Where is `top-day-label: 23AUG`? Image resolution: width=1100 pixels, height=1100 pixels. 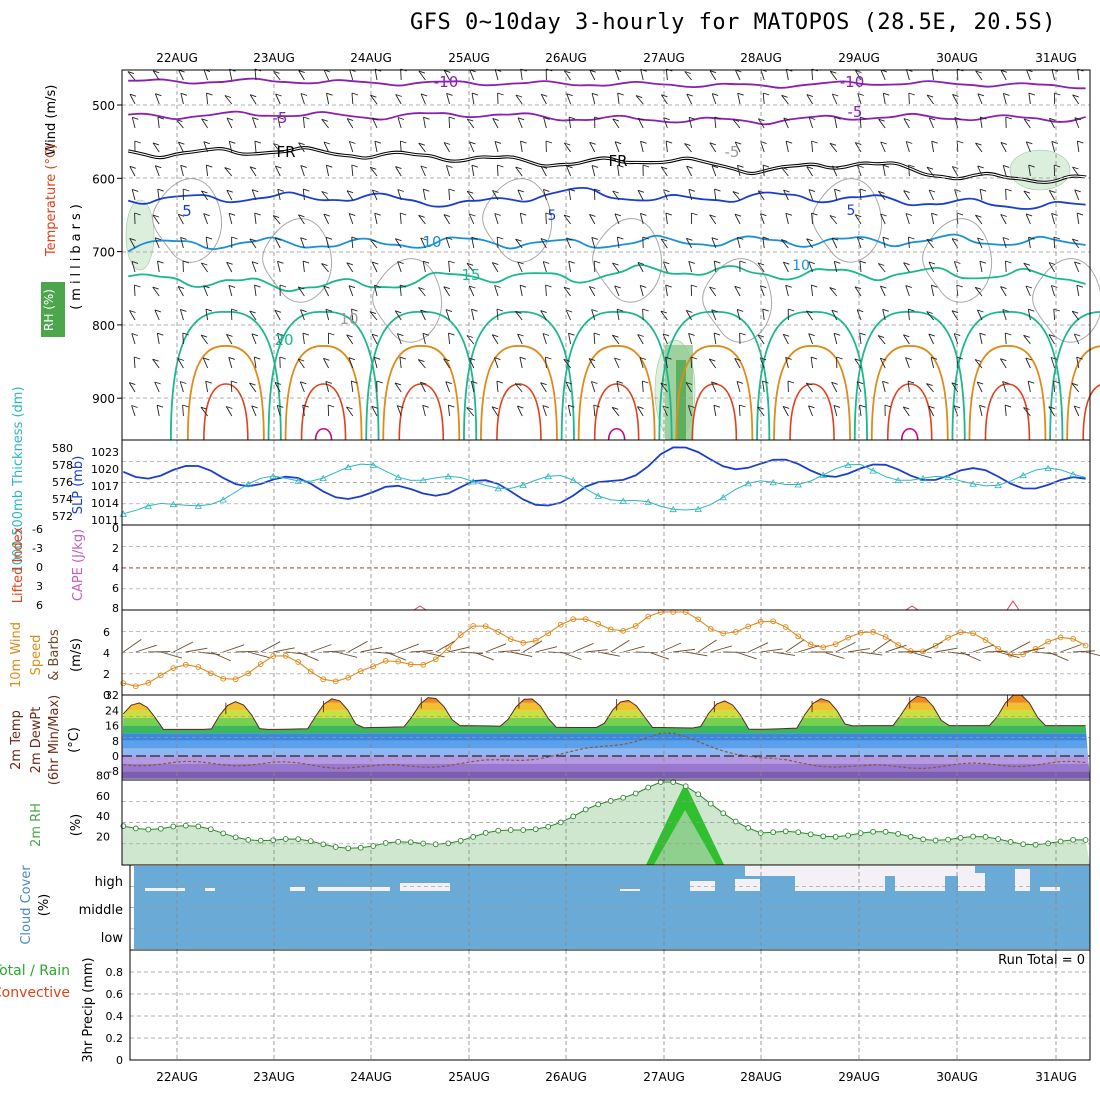 top-day-label: 23AUG is located at coordinates (274, 58).